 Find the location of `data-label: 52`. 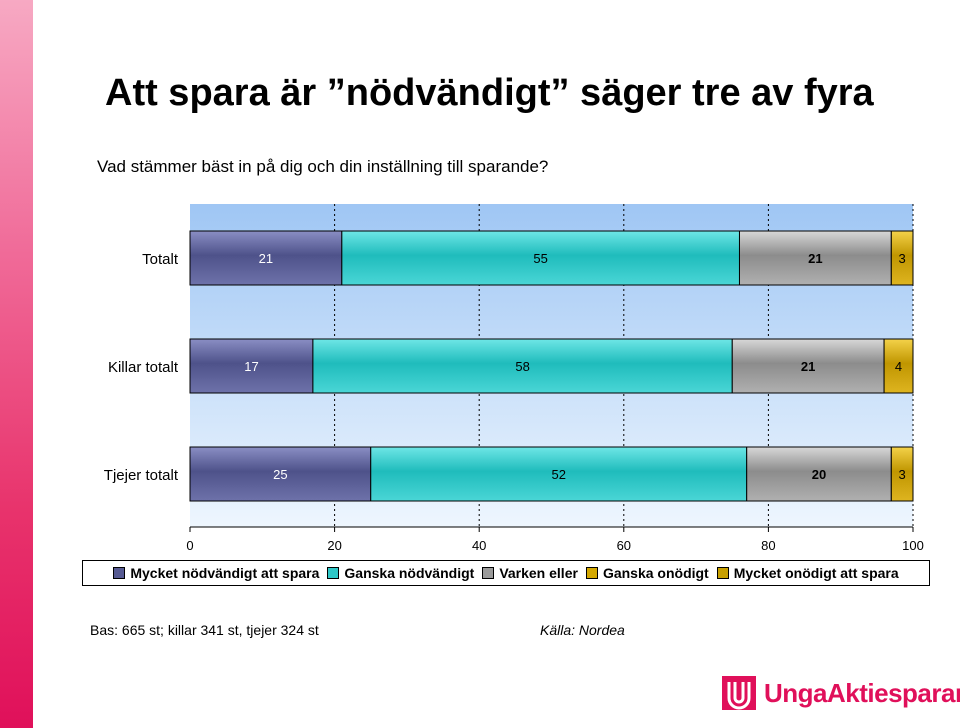

data-label: 52 is located at coordinates (558, 474).